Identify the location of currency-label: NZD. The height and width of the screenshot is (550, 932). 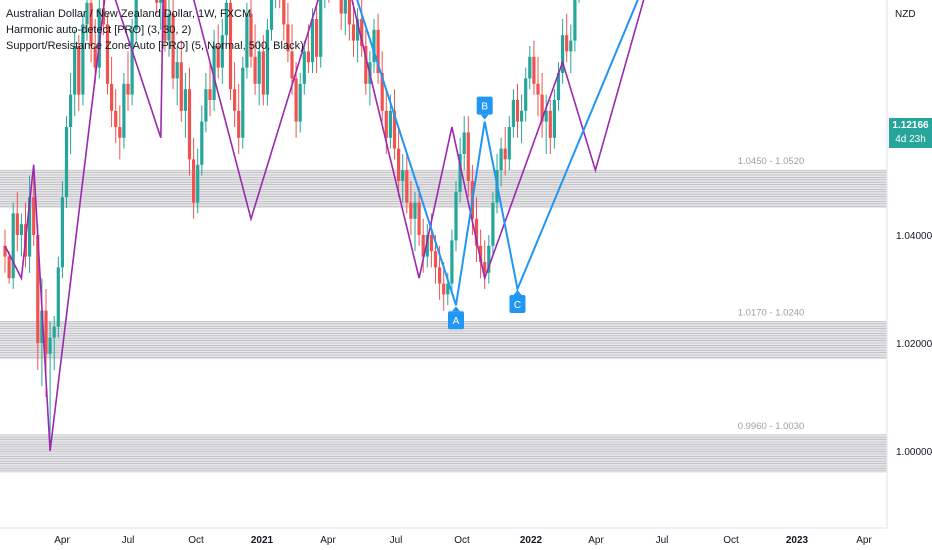
(905, 14).